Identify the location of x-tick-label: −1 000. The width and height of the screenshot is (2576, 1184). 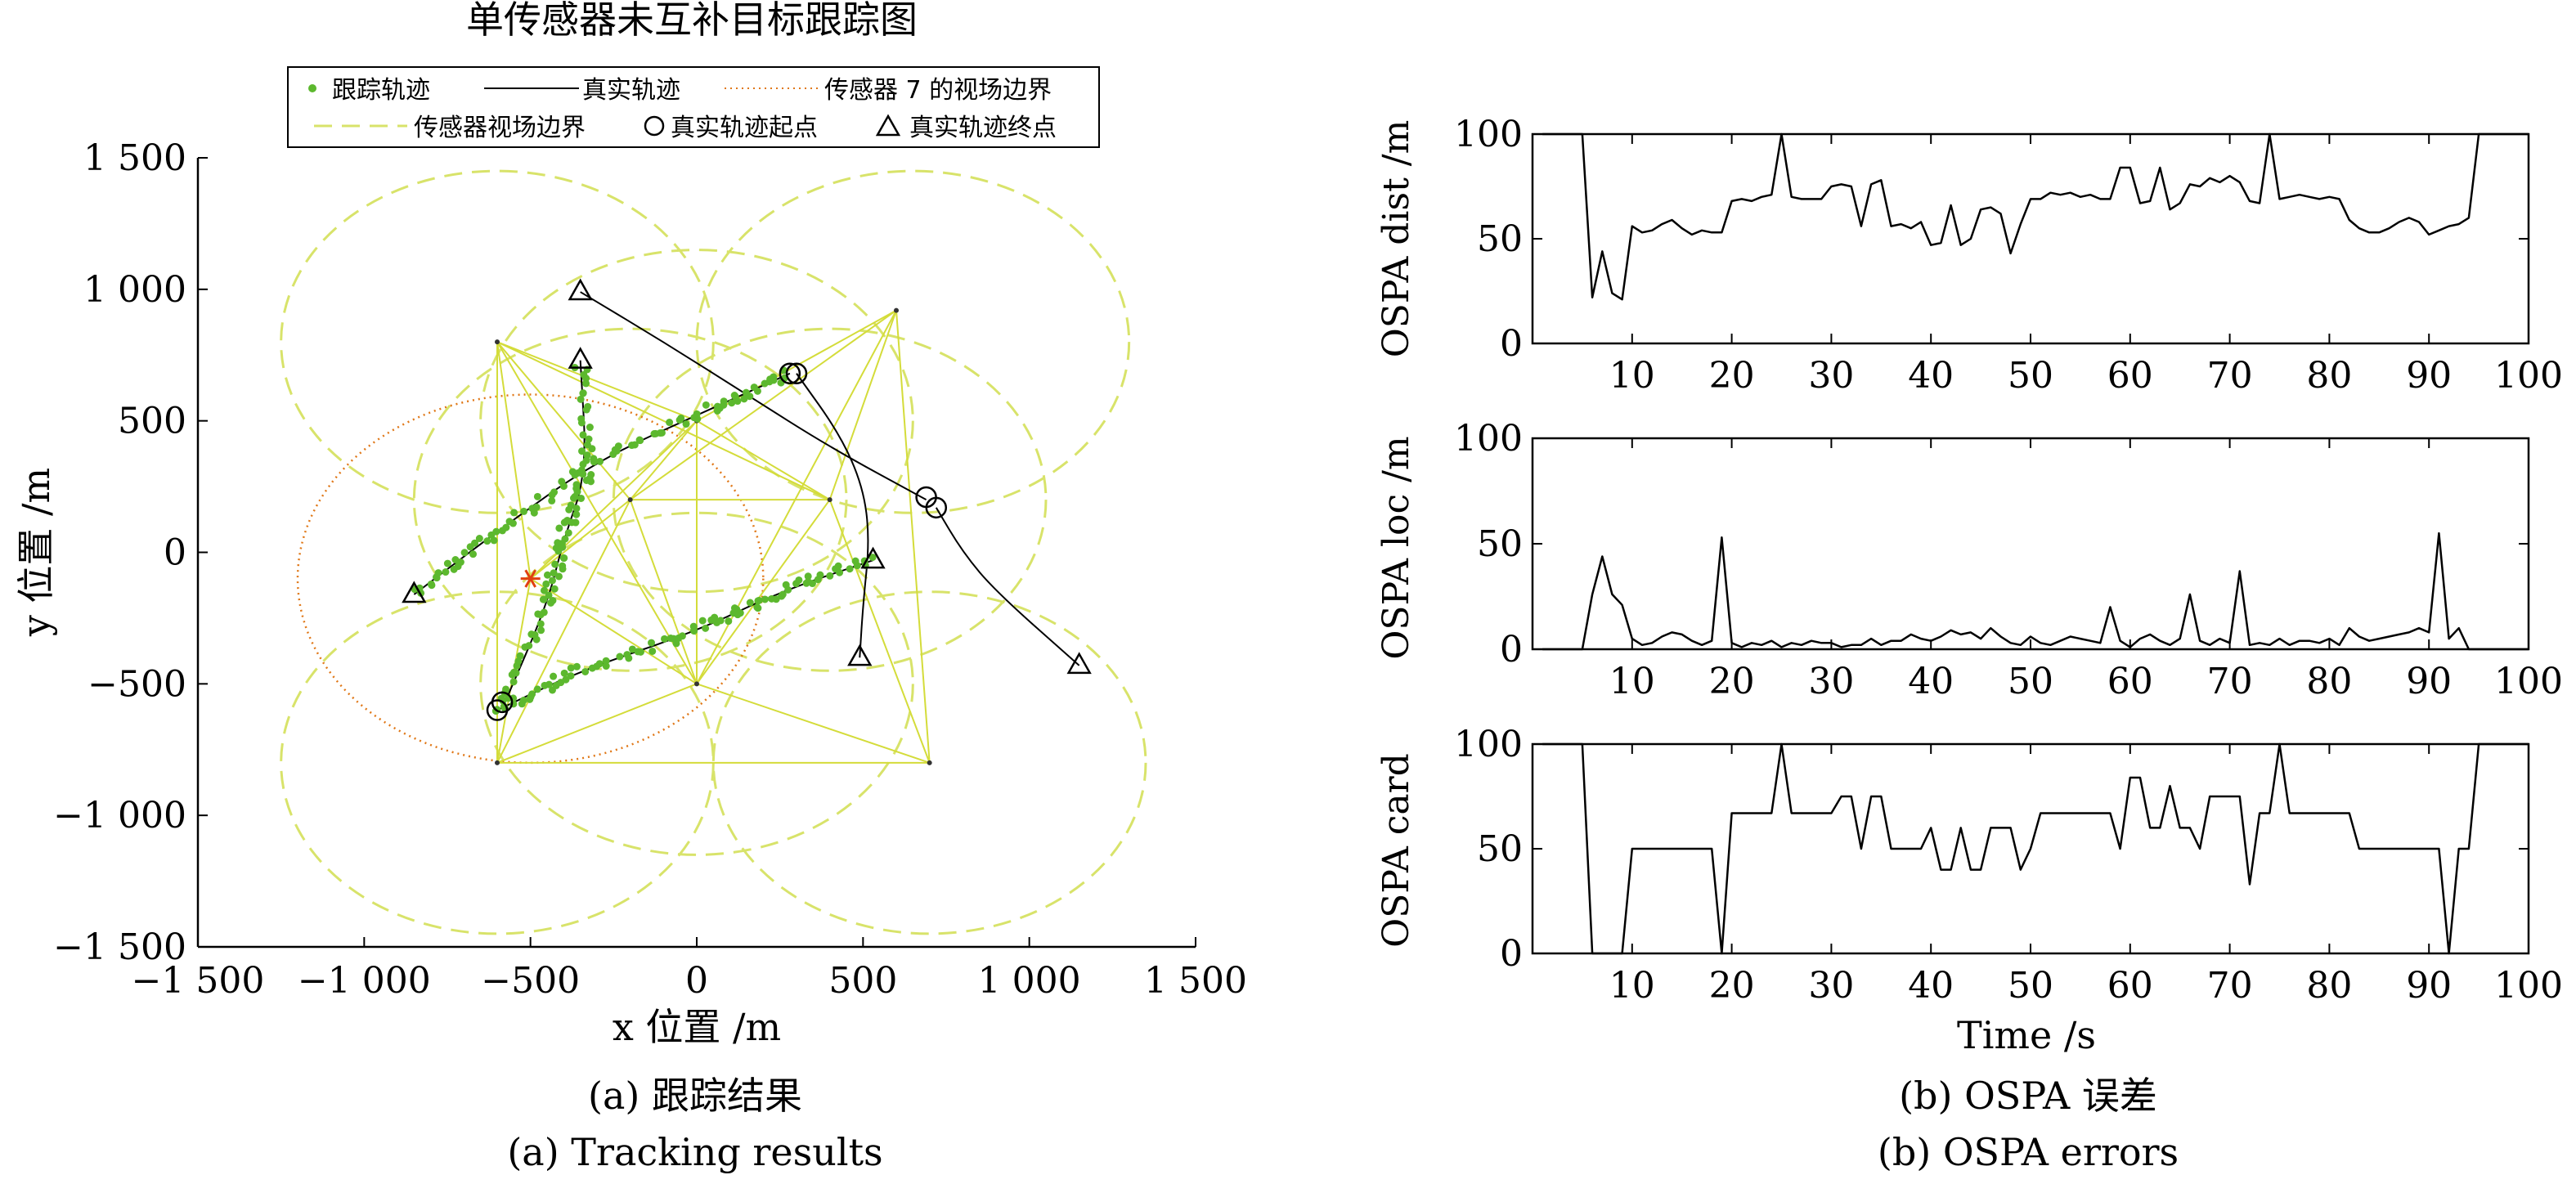
(365, 981).